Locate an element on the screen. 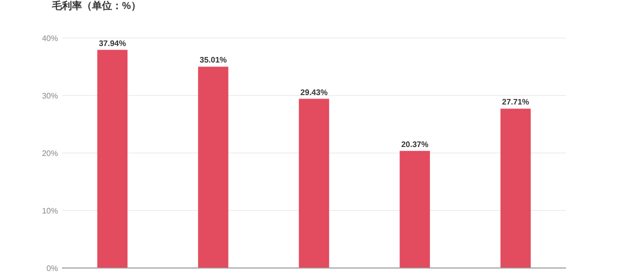 The width and height of the screenshot is (636, 273). chart-title: 毛利率（单位：%） is located at coordinates (96, 6).